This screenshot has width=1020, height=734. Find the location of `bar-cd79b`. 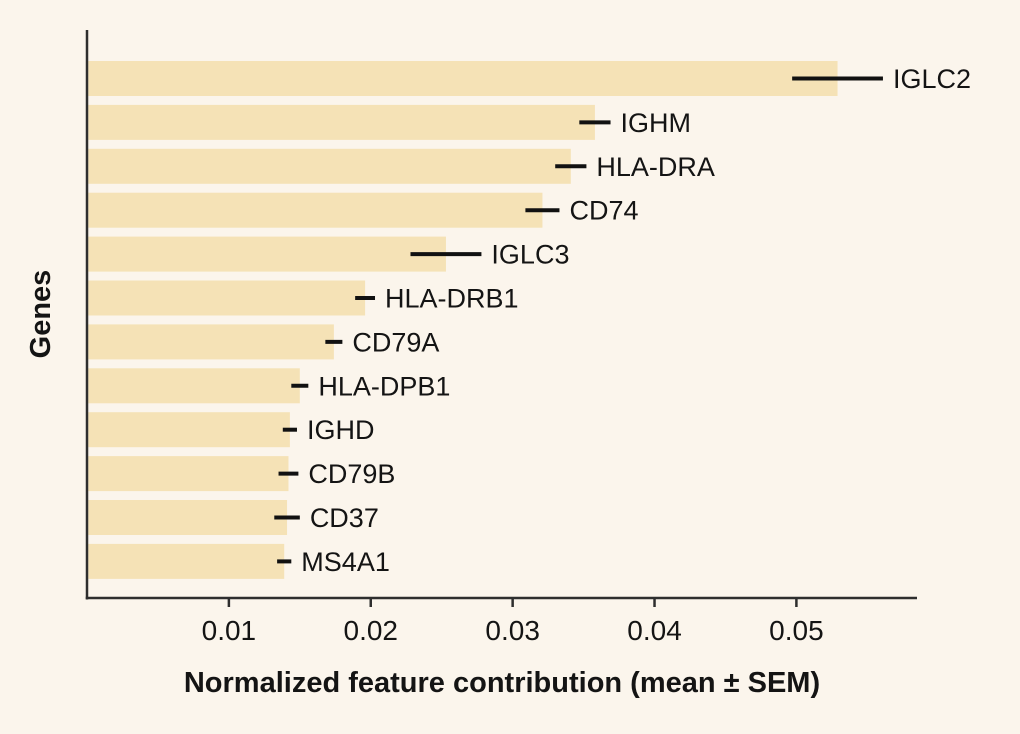

bar-cd79b is located at coordinates (188, 474).